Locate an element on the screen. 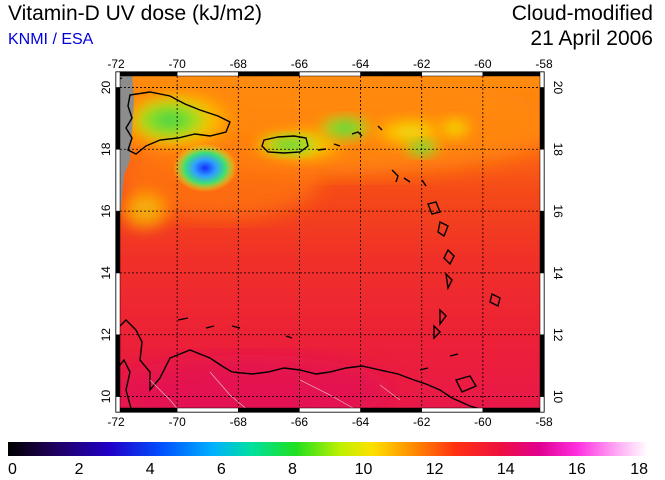 Image resolution: width=665 pixels, height=480 pixels. lat-tick-label-right: 18 is located at coordinates (558, 150).